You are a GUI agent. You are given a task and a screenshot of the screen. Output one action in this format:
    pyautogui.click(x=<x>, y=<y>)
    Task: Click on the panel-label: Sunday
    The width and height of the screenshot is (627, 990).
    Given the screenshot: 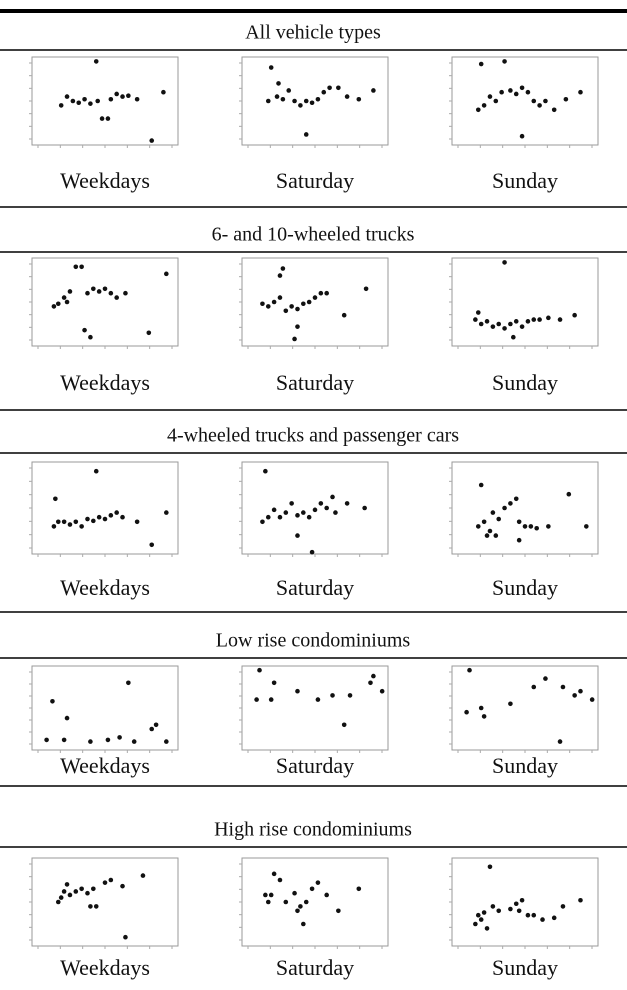 What is the action you would take?
    pyautogui.click(x=525, y=765)
    